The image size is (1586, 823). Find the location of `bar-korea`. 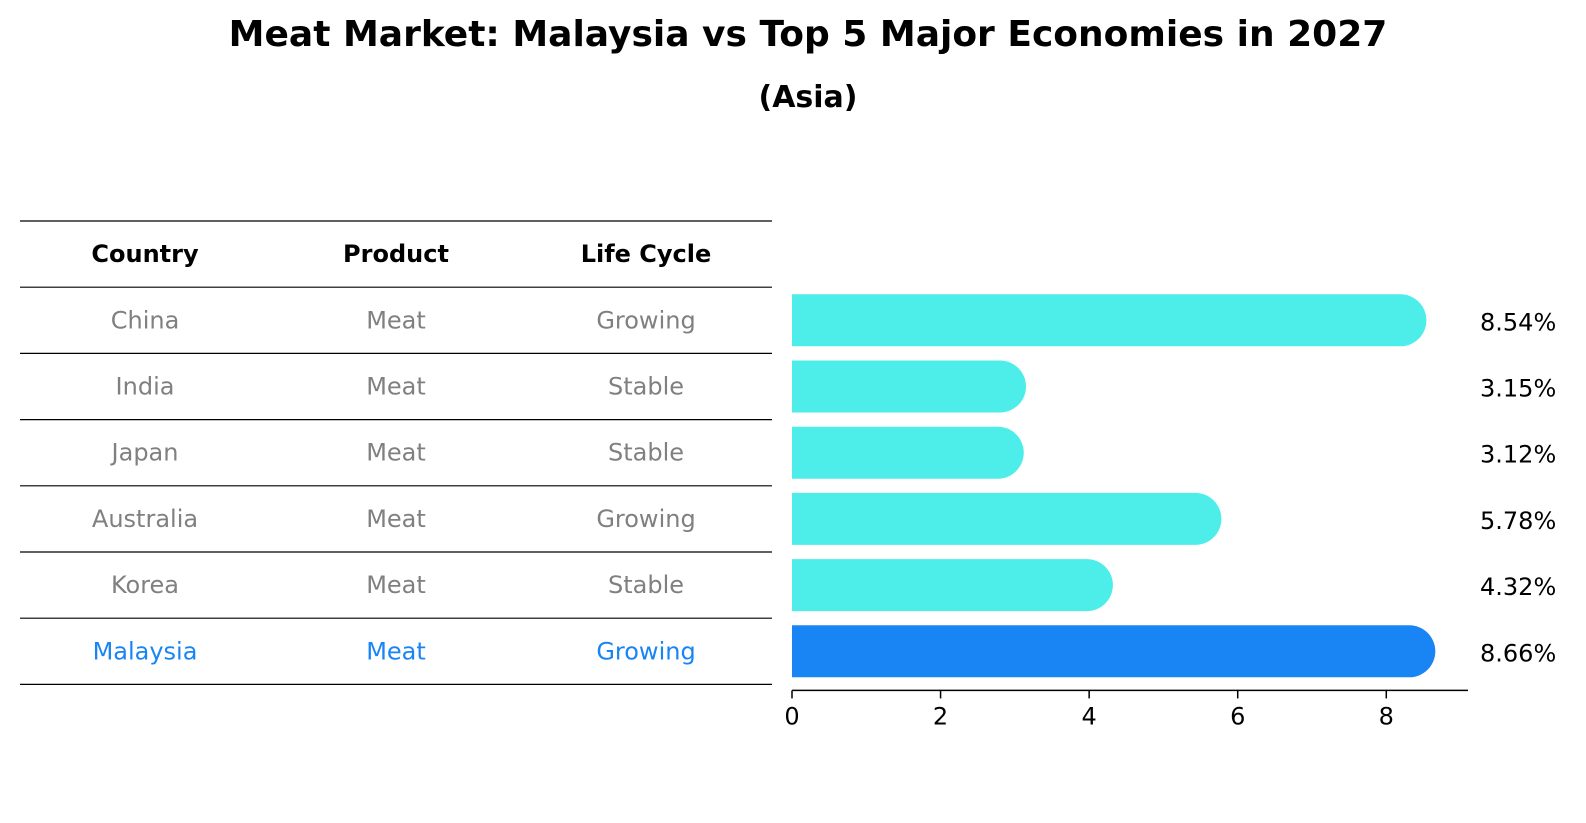

bar-korea is located at coordinates (952, 585).